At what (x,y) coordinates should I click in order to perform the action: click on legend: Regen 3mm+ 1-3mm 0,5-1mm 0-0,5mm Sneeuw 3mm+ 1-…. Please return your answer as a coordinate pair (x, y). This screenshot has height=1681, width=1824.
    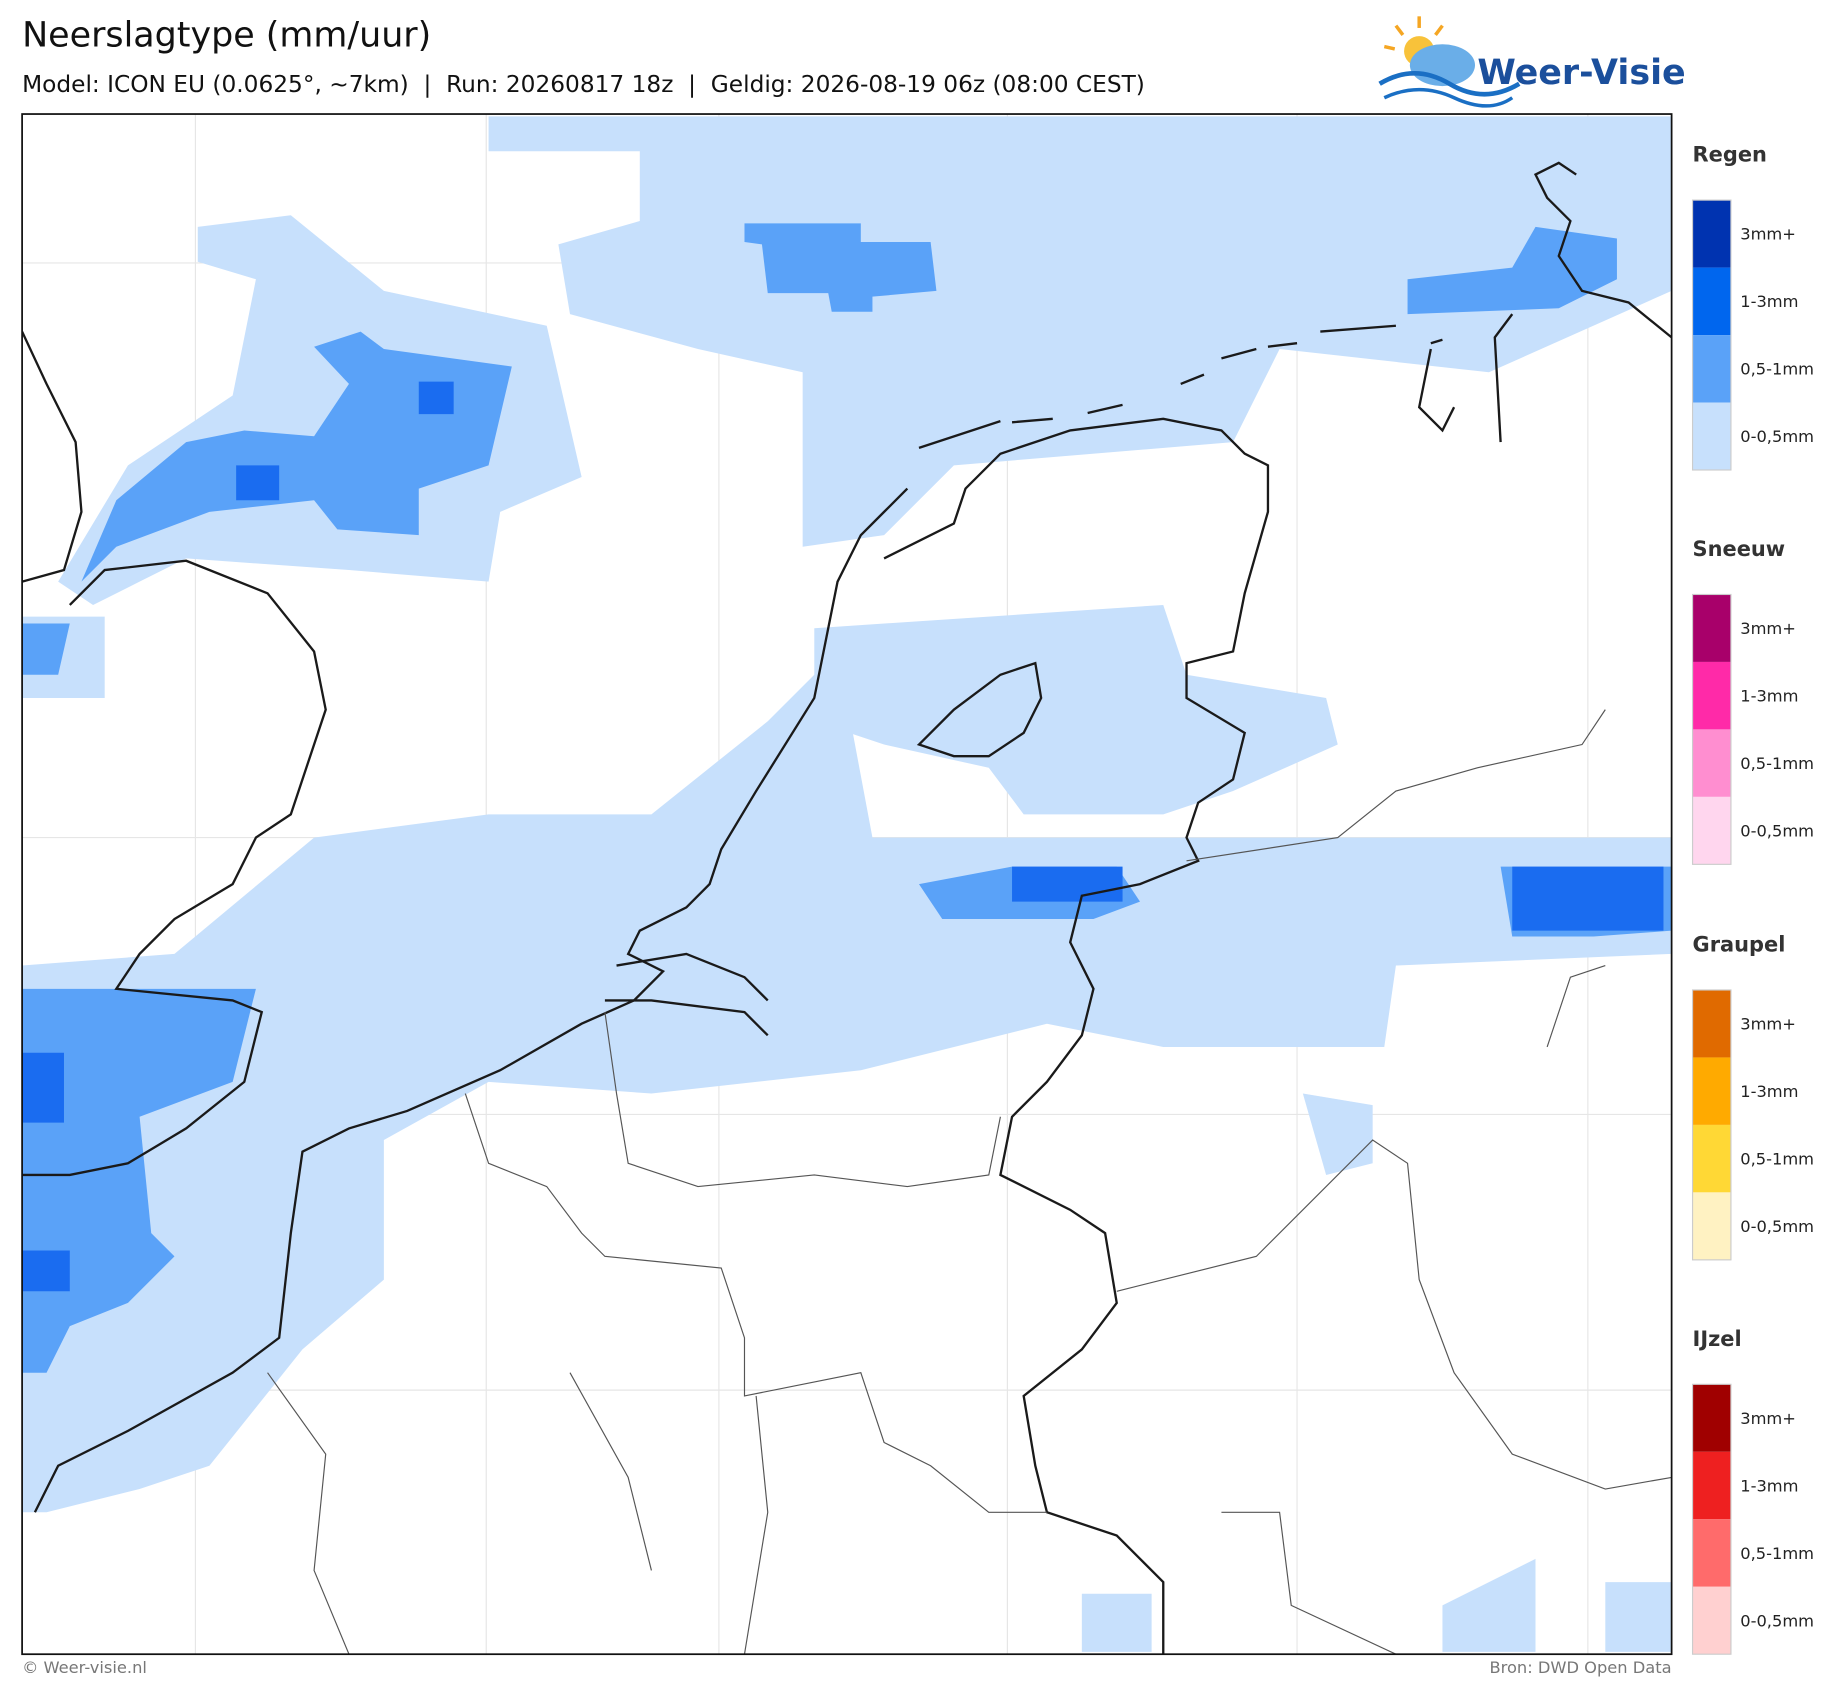
    Looking at the image, I should click on (1752, 899).